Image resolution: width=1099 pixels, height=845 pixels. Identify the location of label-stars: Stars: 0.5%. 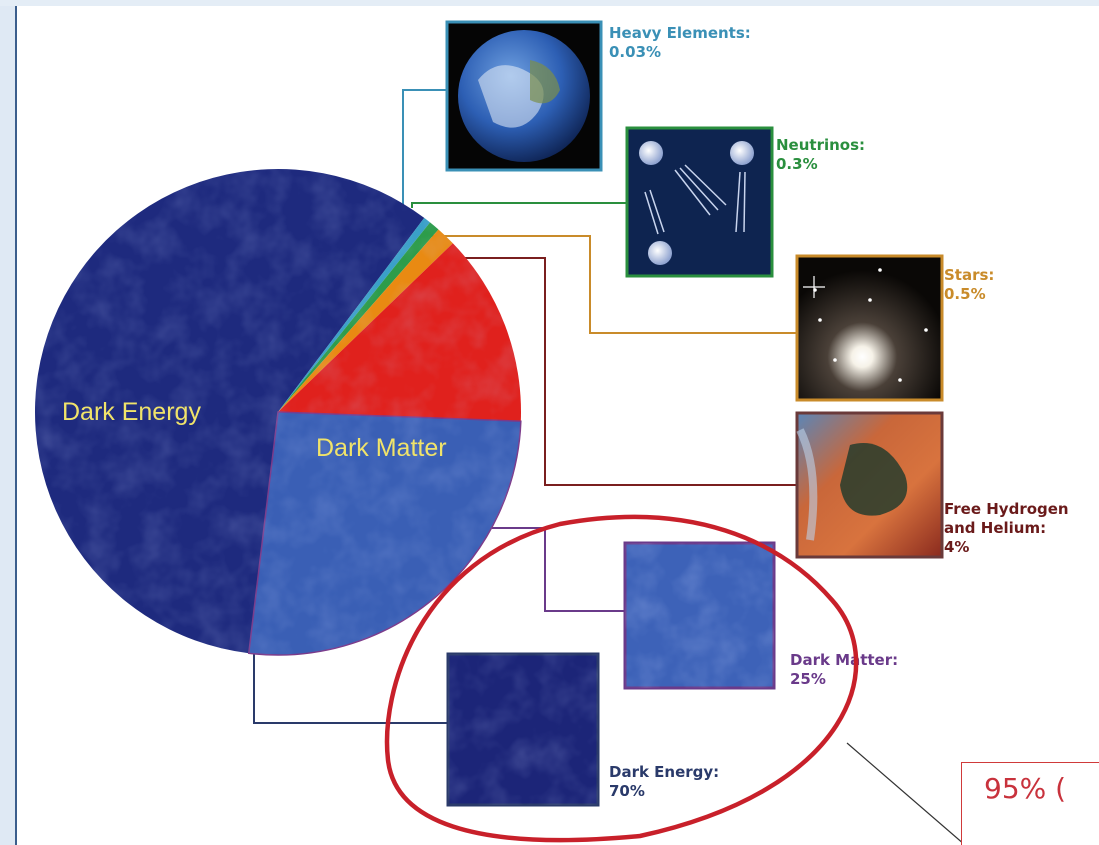
(969, 285).